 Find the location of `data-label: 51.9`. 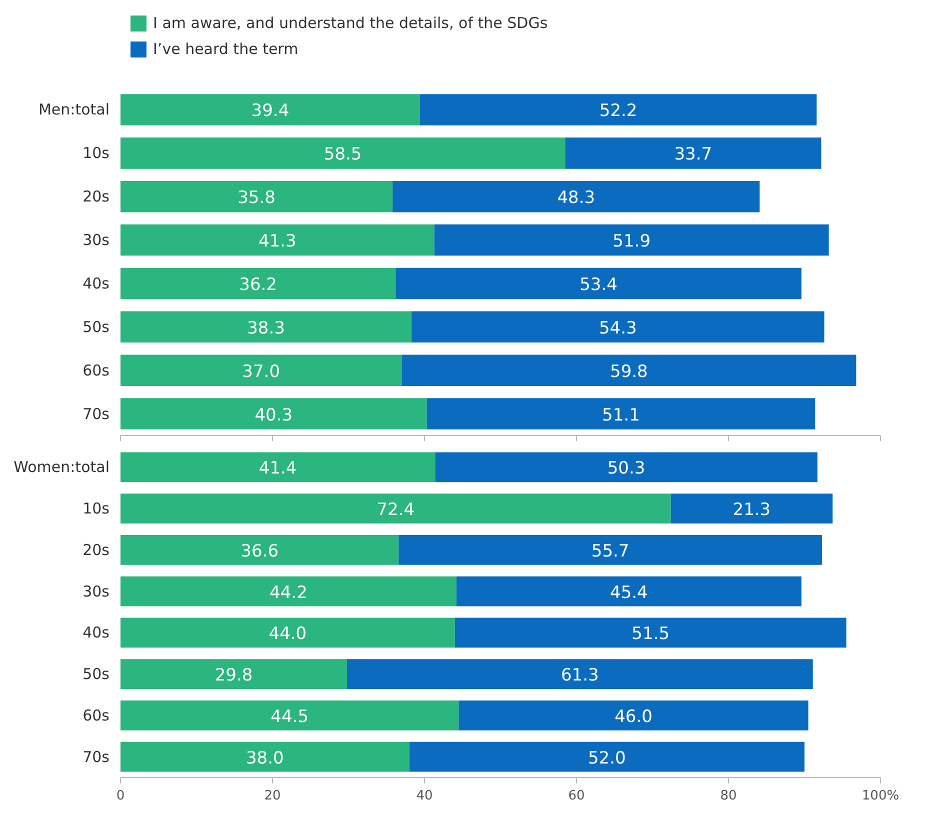

data-label: 51.9 is located at coordinates (631, 242).